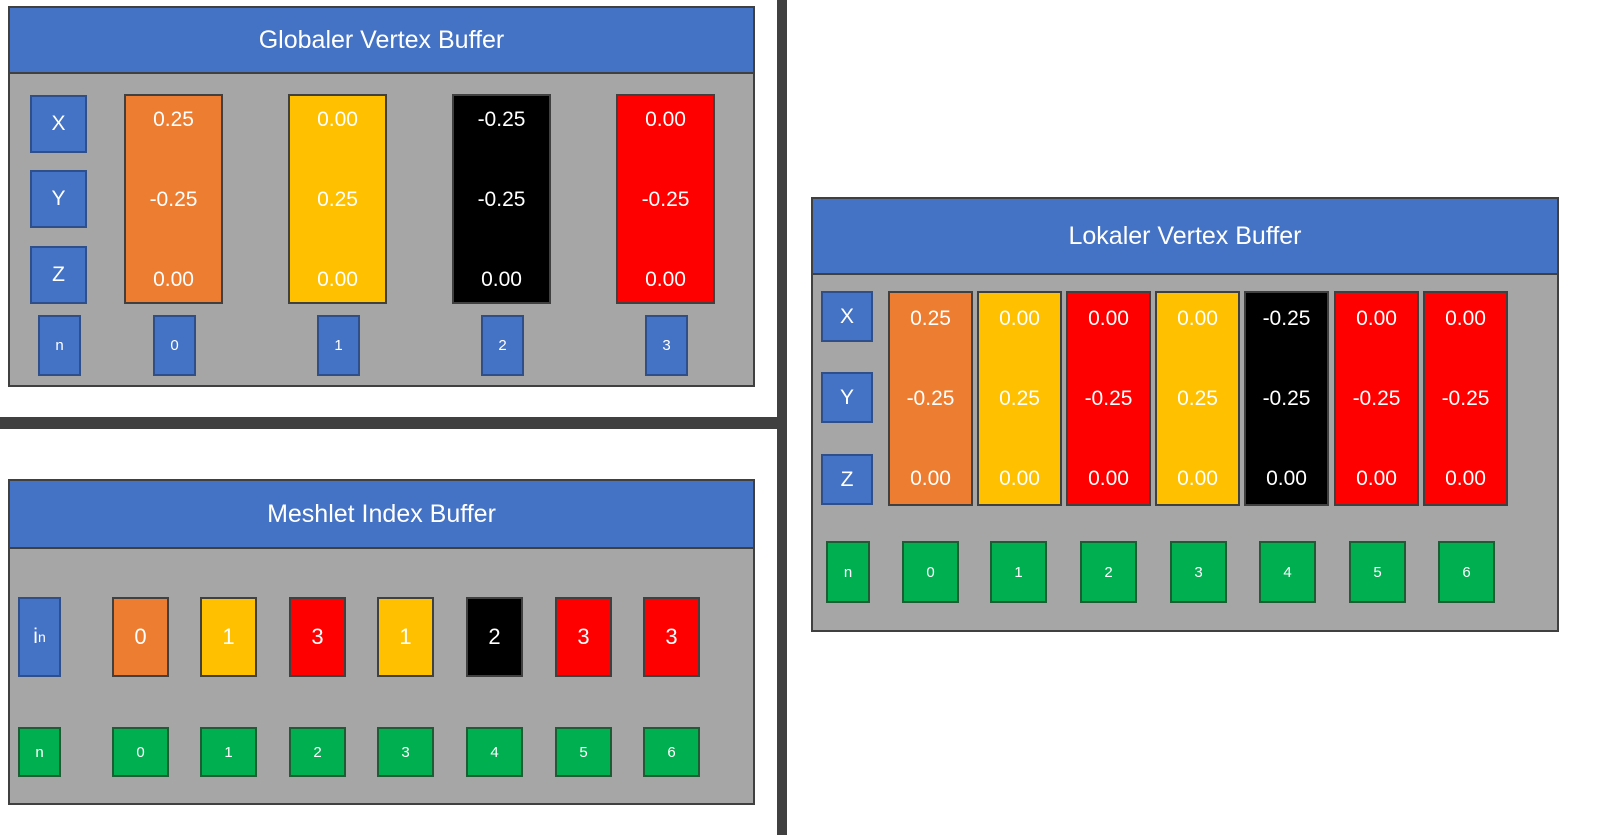 This screenshot has height=835, width=1610. I want to click on local-axis-x-label: X, so click(846, 316).